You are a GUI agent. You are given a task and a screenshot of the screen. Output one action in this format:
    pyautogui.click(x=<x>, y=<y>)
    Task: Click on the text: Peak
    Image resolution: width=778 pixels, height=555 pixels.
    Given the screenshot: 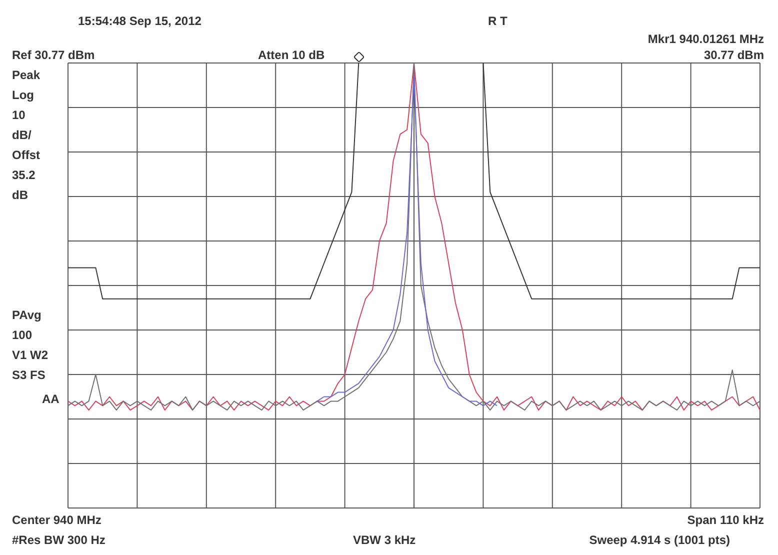 What is the action you would take?
    pyautogui.click(x=26, y=75)
    